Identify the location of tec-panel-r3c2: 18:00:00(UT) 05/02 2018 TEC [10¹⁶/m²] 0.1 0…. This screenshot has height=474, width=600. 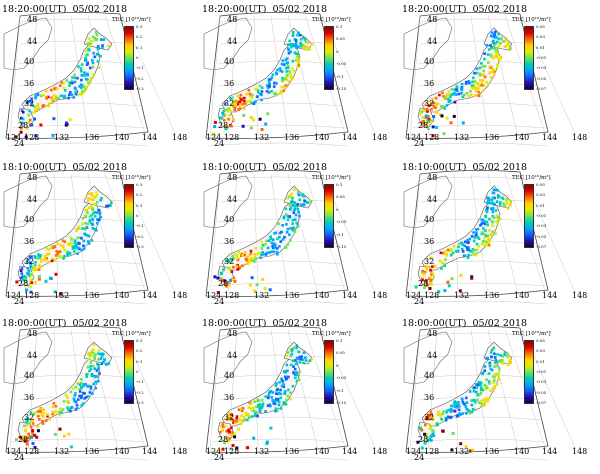
(298, 393).